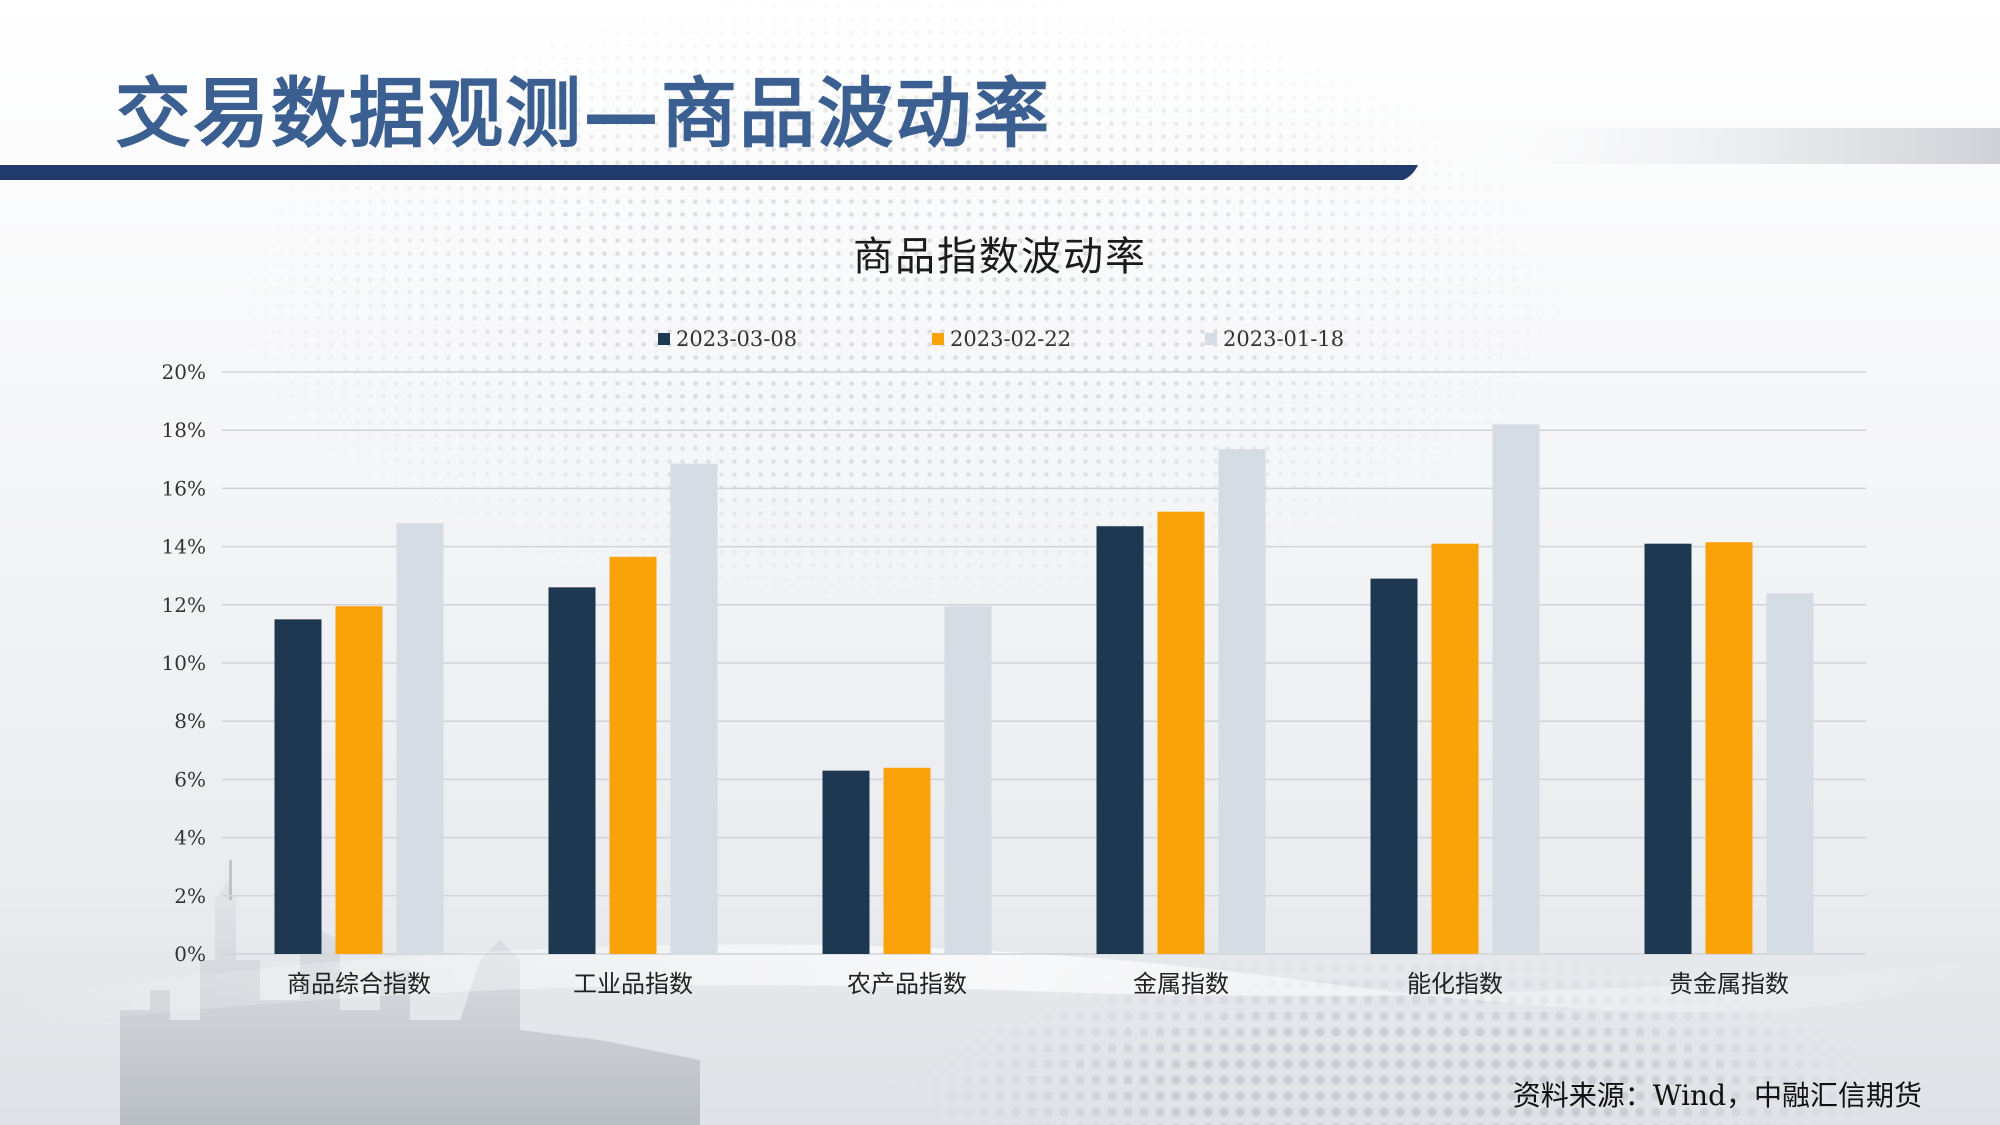  What do you see at coordinates (190, 721) in the screenshot?
I see `y-tick-label: 8%` at bounding box center [190, 721].